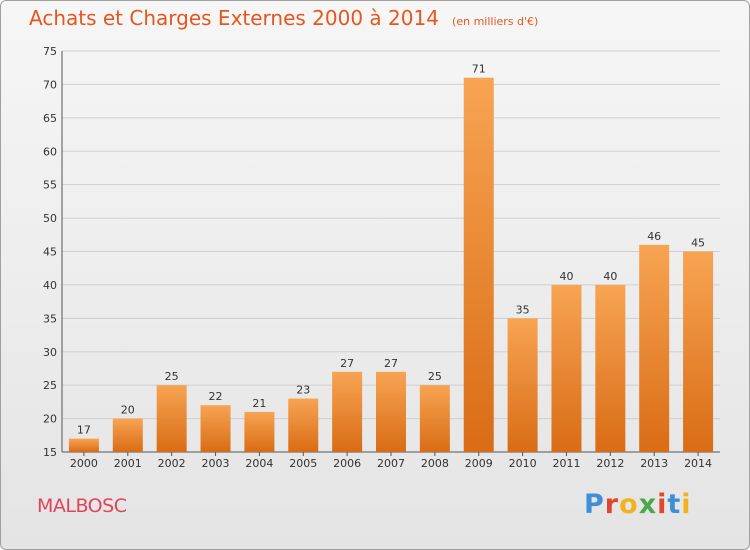  I want to click on y-tick-label: 25, so click(50, 385).